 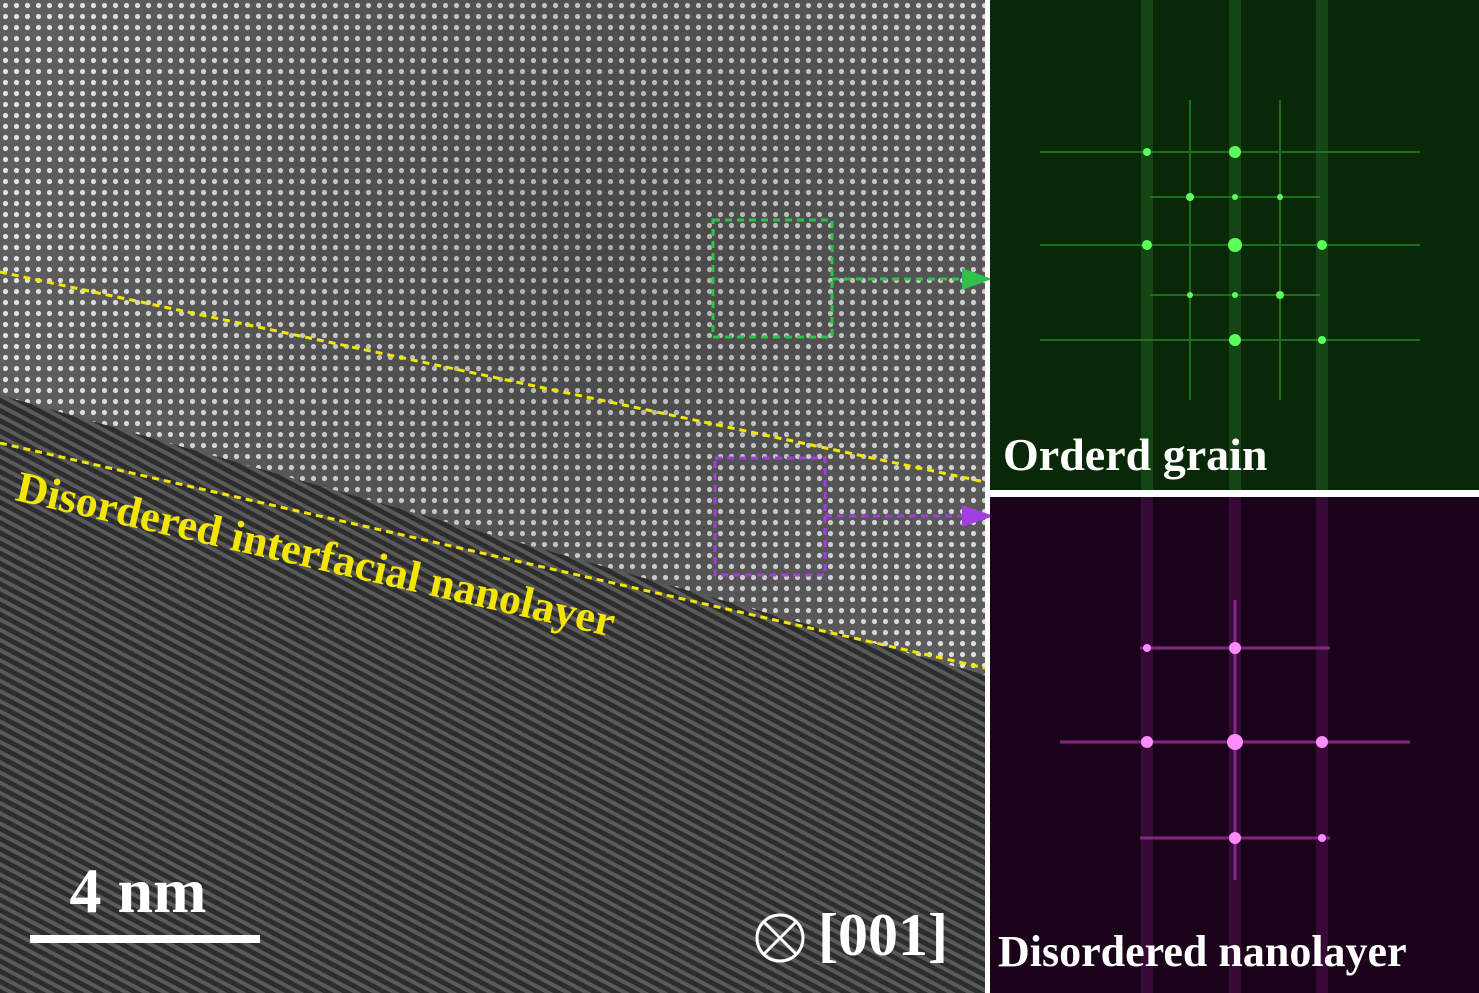 I want to click on scale-bar-label: 4 nm, so click(x=138, y=890).